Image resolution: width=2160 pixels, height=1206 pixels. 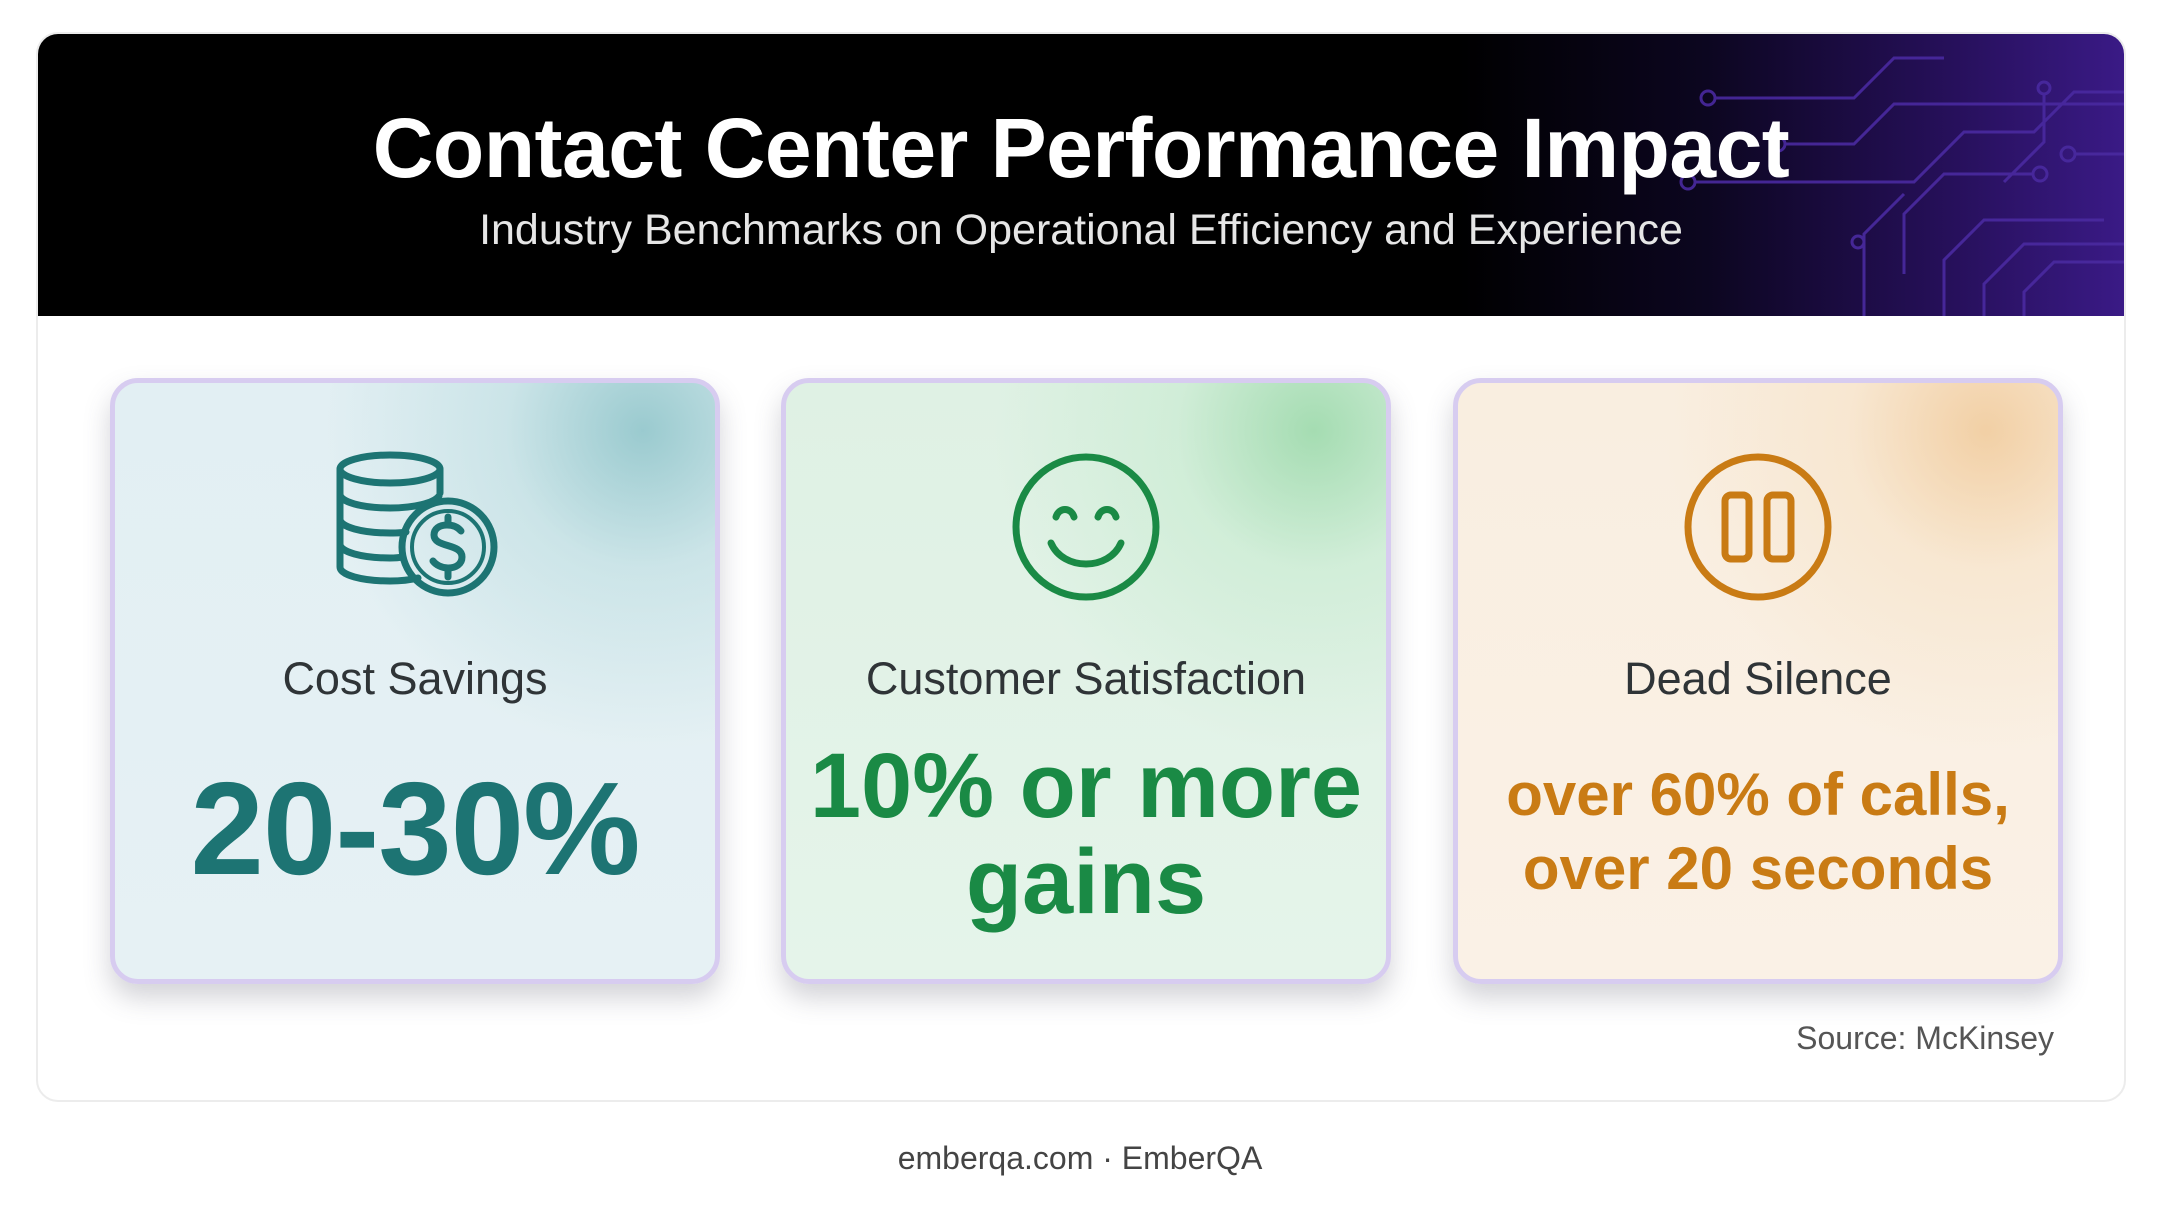 I want to click on footer-credit: emberqa.com · EmberQA, so click(x=1080, y=1158).